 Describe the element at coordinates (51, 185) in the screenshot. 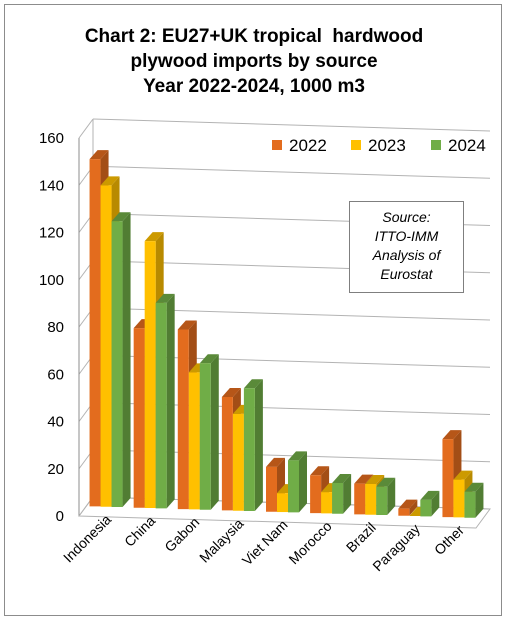

I see `y-tick-label: 140` at that location.